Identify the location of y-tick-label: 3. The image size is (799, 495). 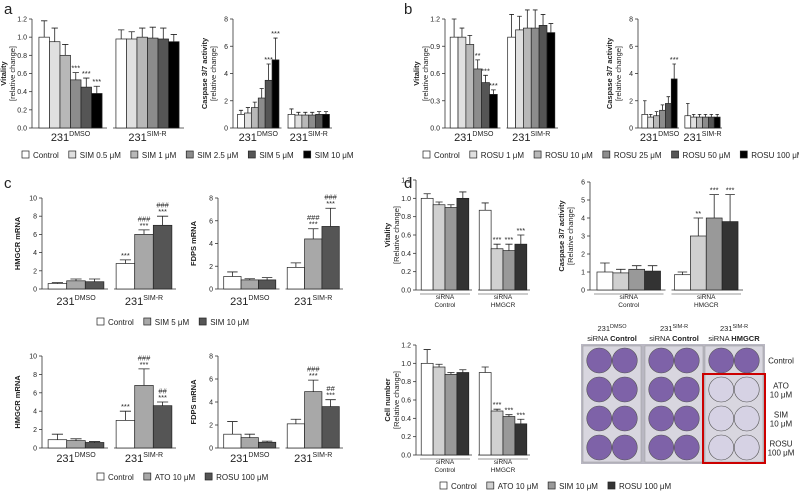
(583, 237).